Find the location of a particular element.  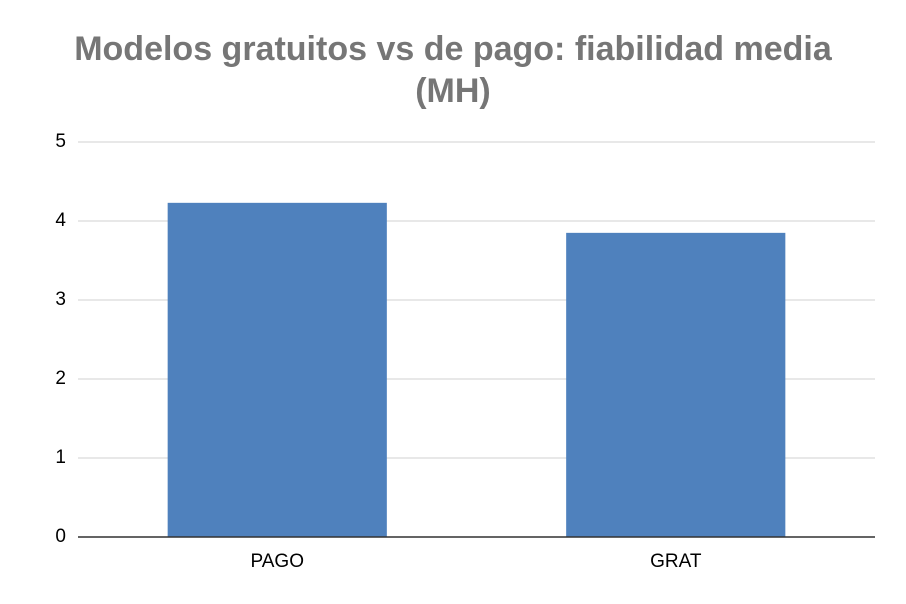

y-tick-label: 3 is located at coordinates (60, 299).